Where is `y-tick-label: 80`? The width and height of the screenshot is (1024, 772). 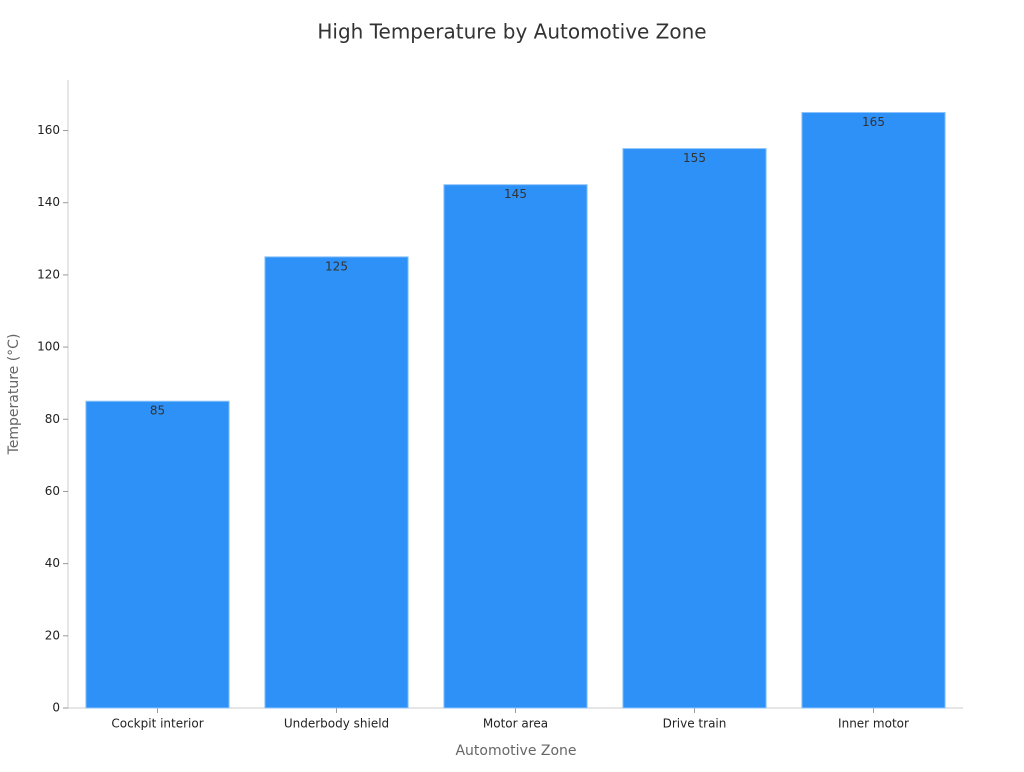 y-tick-label: 80 is located at coordinates (52, 419).